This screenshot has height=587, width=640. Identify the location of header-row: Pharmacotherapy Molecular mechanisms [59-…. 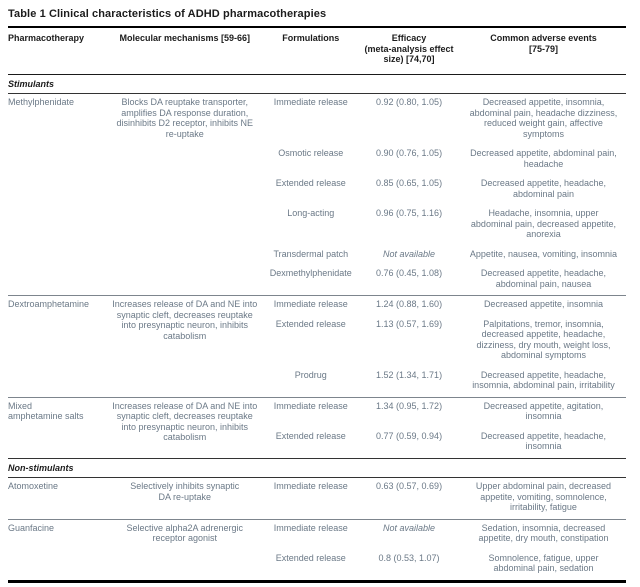
(317, 51).